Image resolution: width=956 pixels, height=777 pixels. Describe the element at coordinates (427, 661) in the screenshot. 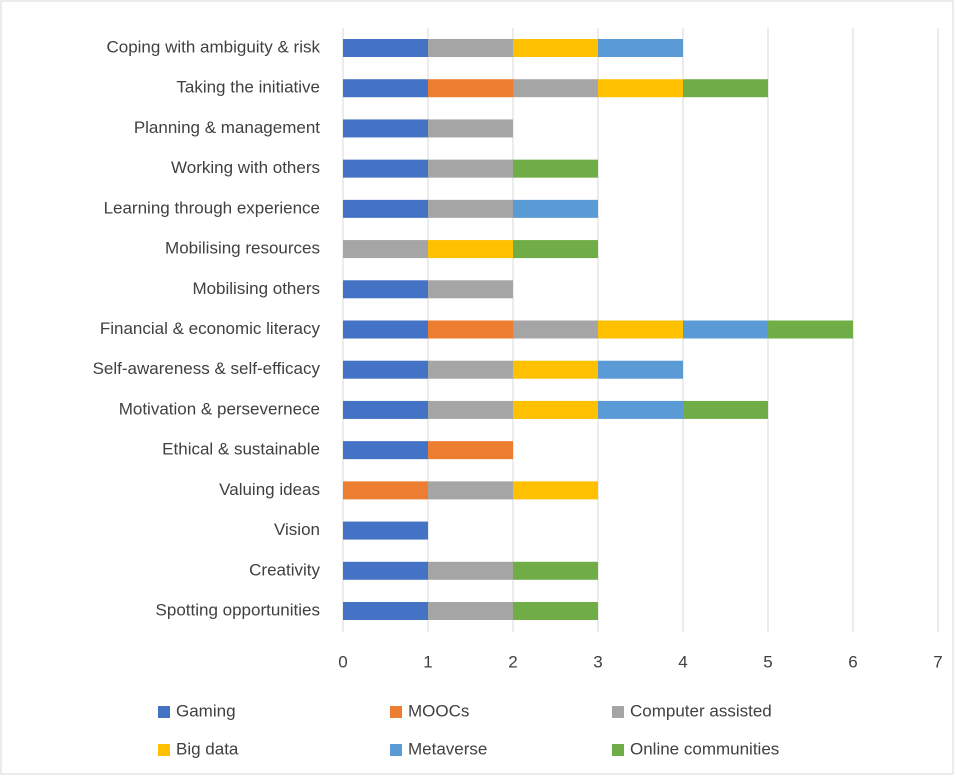

I see `x-tick-label: 1` at that location.